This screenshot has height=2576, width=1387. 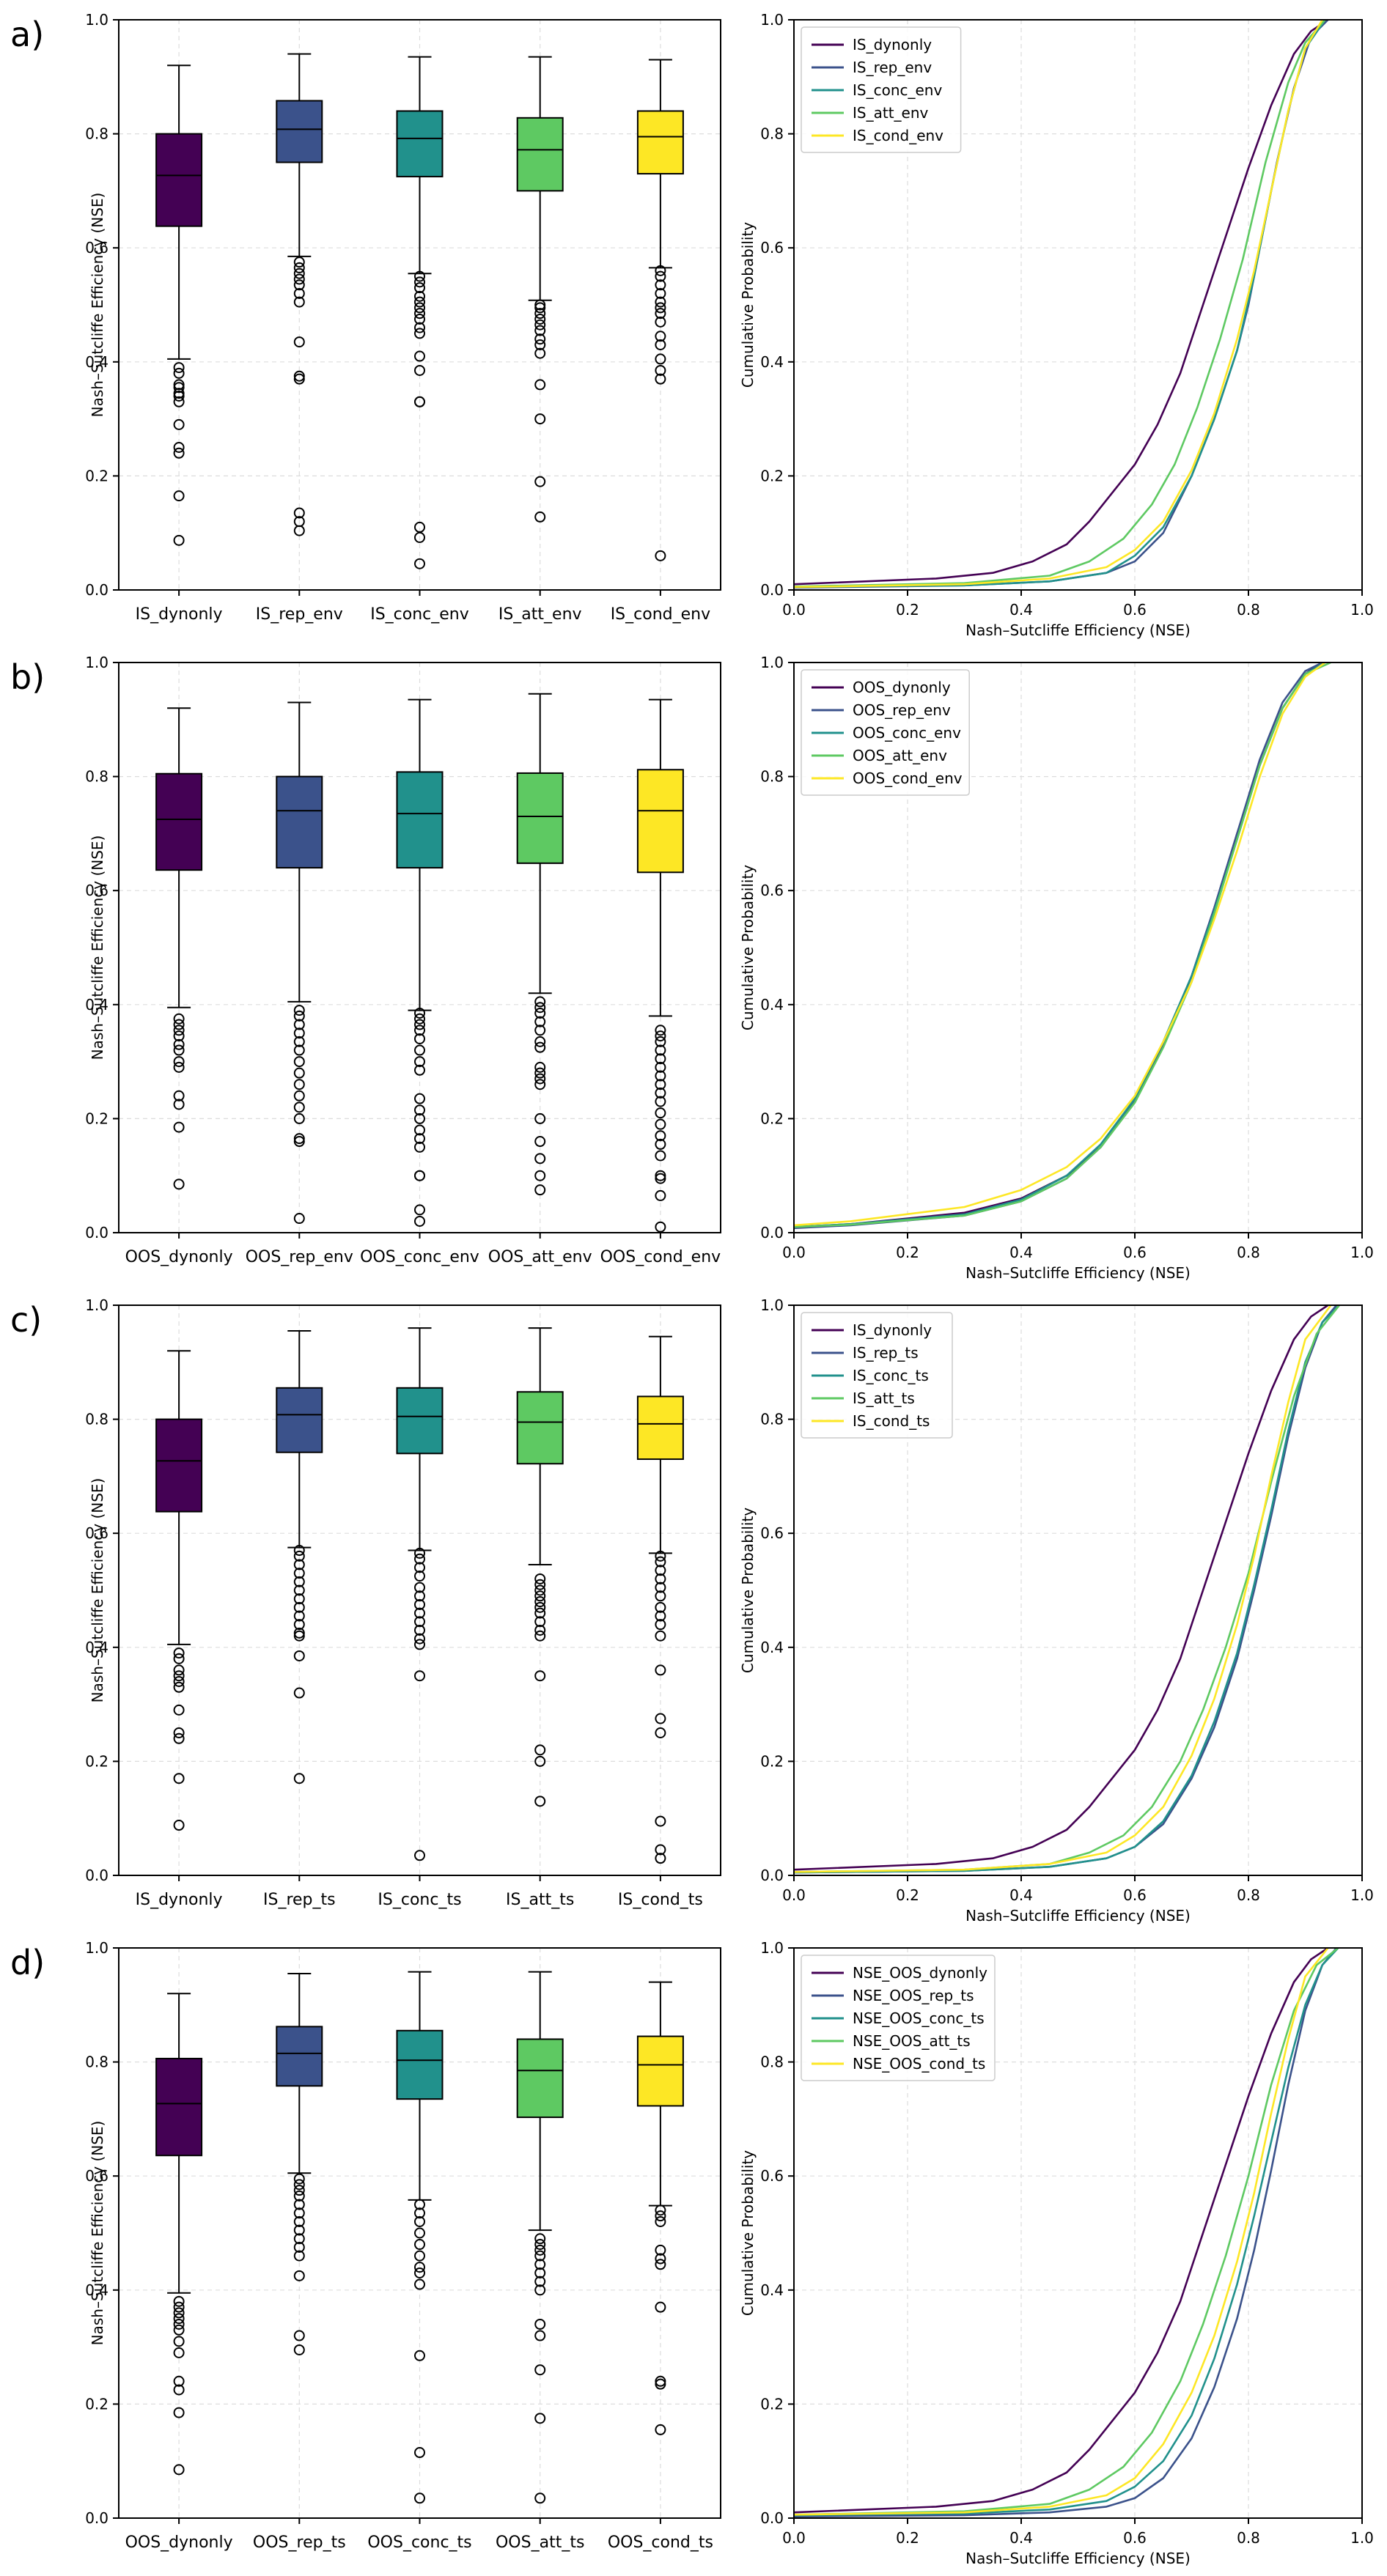 I want to click on cdf-line-IS_cond_env, so click(x=1058, y=303).